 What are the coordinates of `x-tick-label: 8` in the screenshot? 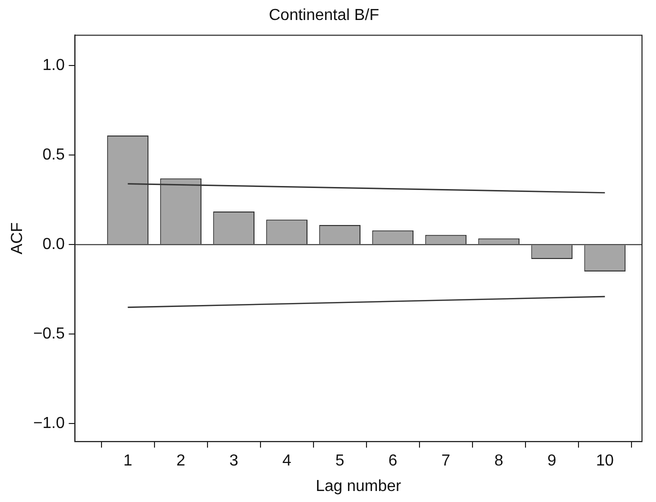 It's located at (499, 461).